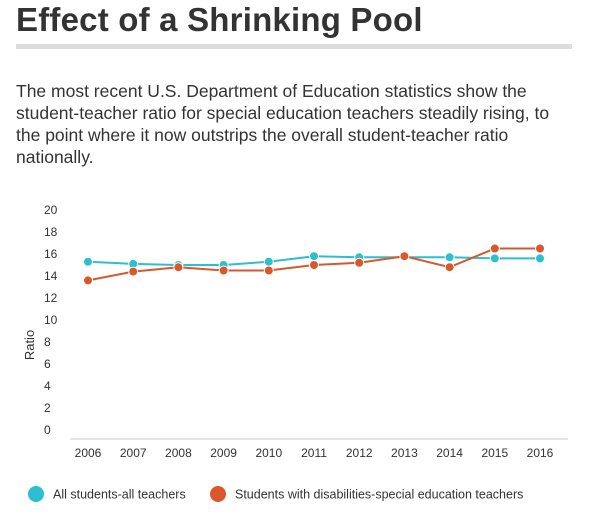 This screenshot has width=600, height=526. I want to click on x-tick-label: 2011, so click(314, 453).